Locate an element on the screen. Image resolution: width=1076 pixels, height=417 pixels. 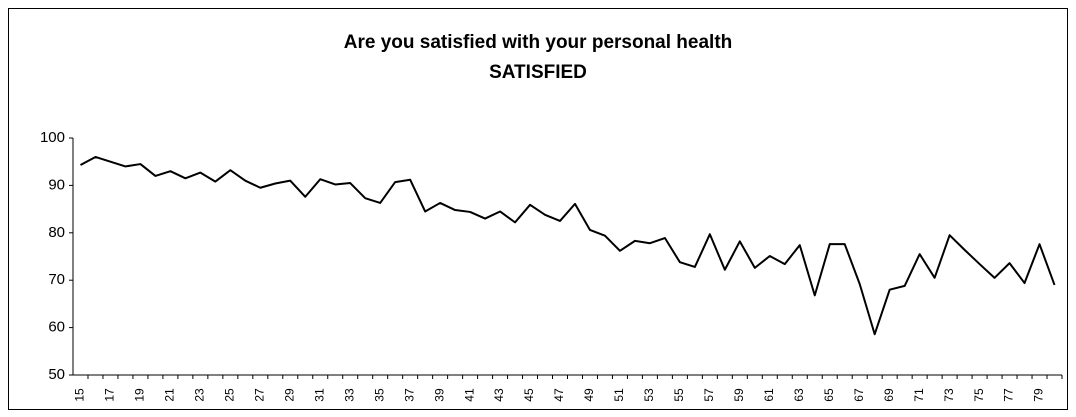
y-tick-label: 70 is located at coordinates (56, 279).